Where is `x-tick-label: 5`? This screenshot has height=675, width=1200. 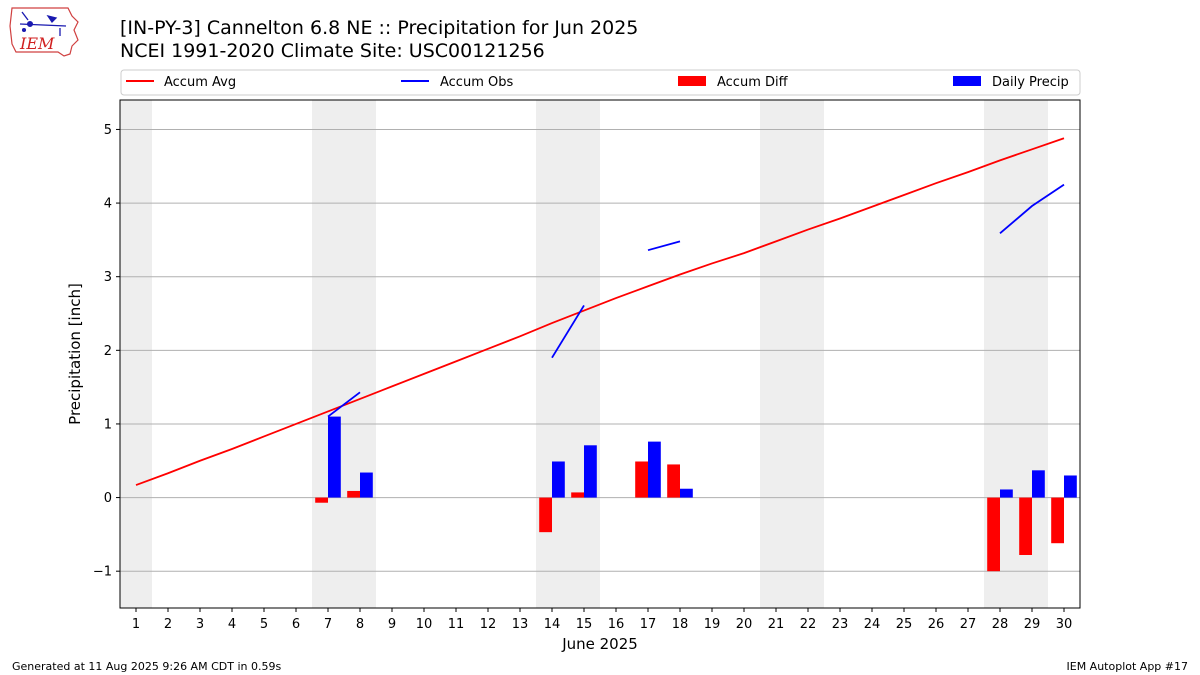 x-tick-label: 5 is located at coordinates (264, 624).